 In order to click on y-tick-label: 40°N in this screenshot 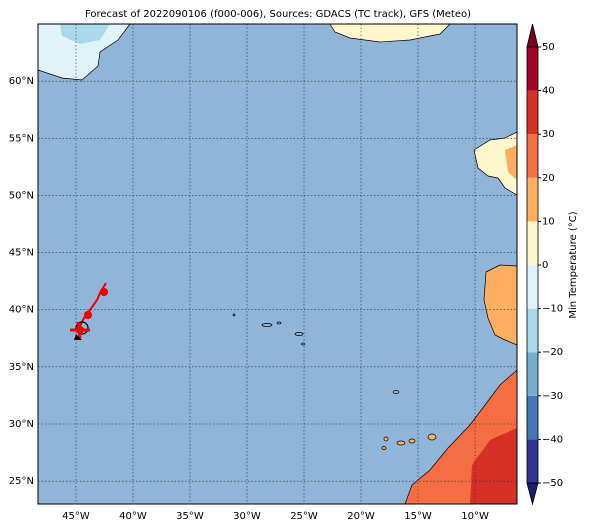, I will do `click(21, 310)`.